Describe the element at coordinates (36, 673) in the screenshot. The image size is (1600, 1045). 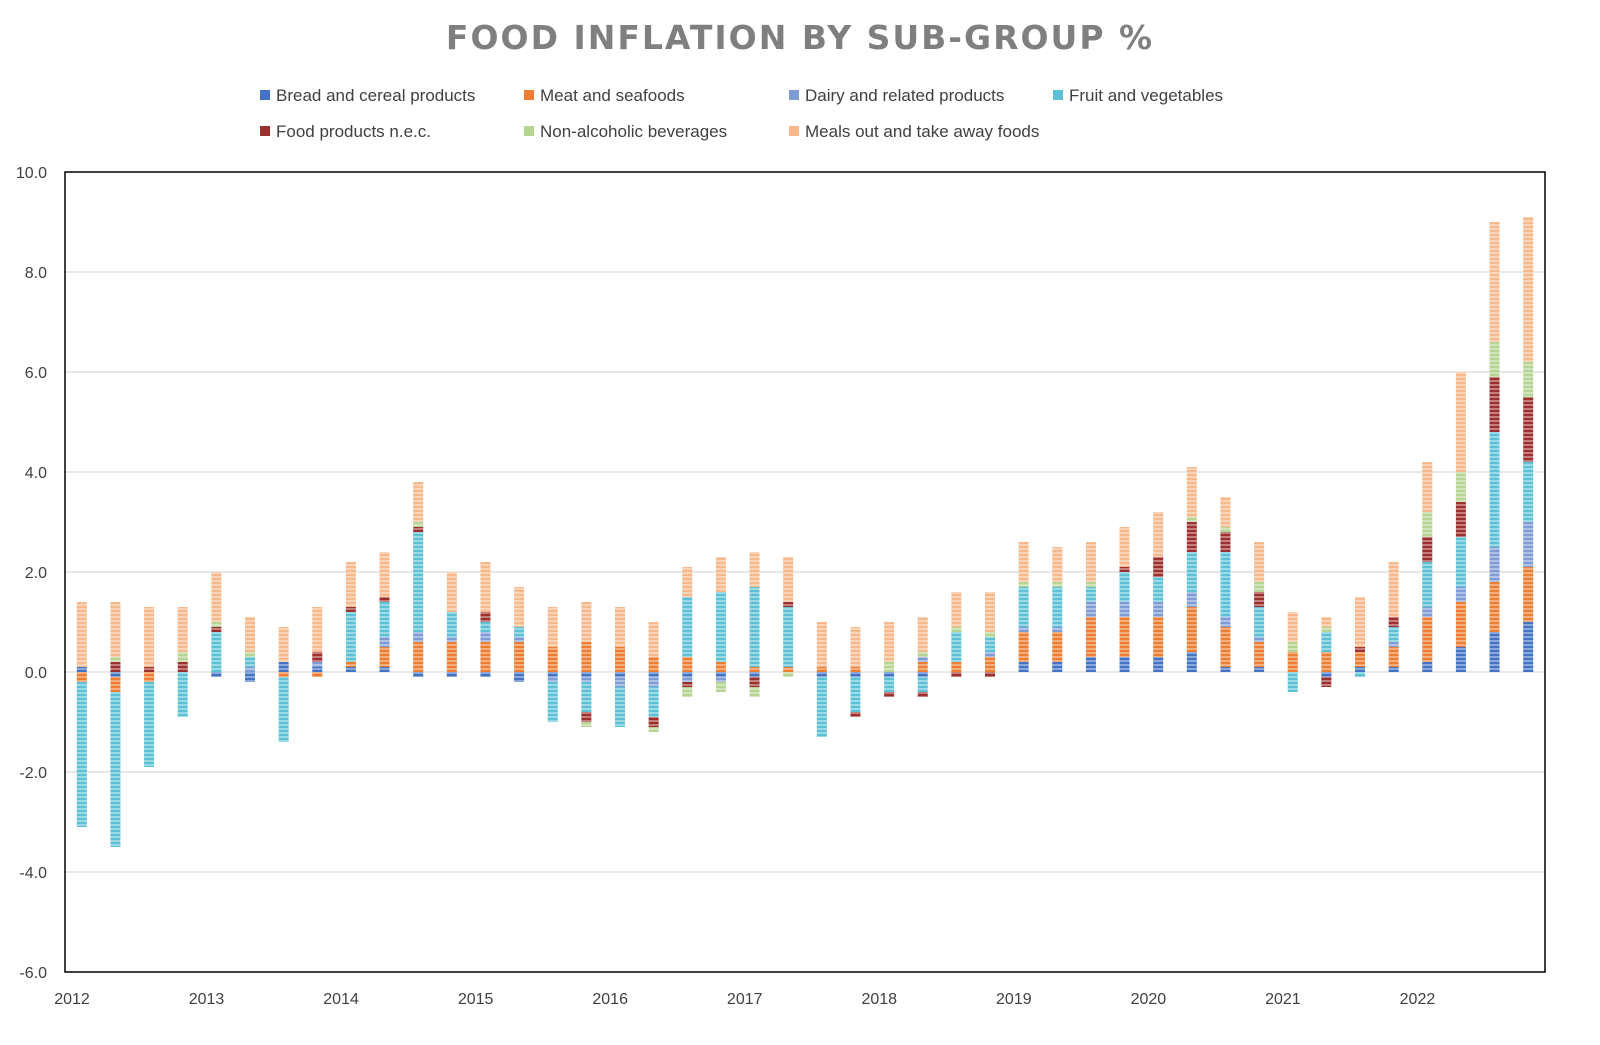
I see `y-tick-label: 0.0` at that location.